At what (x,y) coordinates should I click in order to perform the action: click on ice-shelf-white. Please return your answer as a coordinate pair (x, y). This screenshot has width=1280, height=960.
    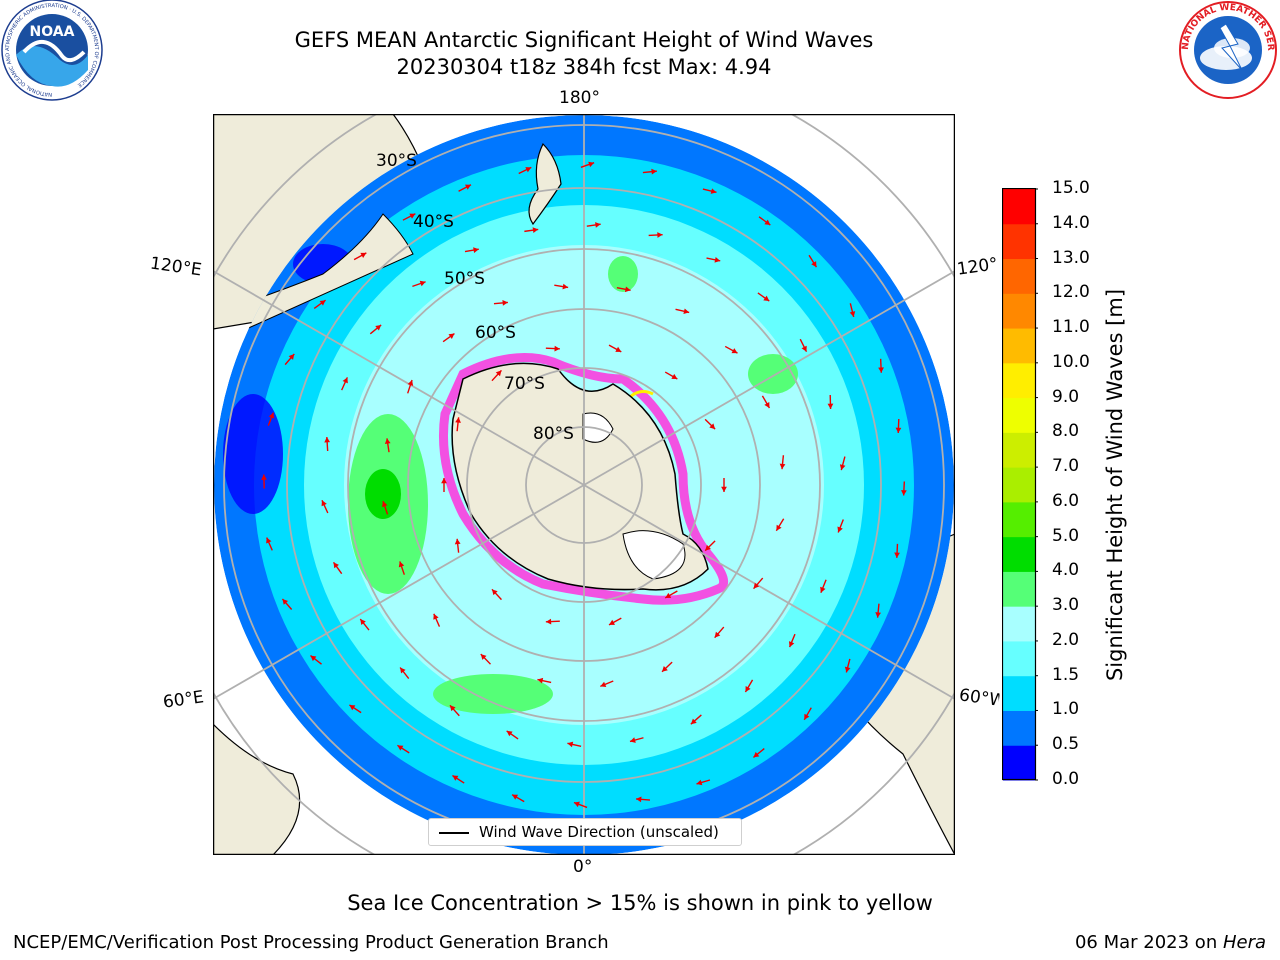
    Looking at the image, I should click on (598, 427).